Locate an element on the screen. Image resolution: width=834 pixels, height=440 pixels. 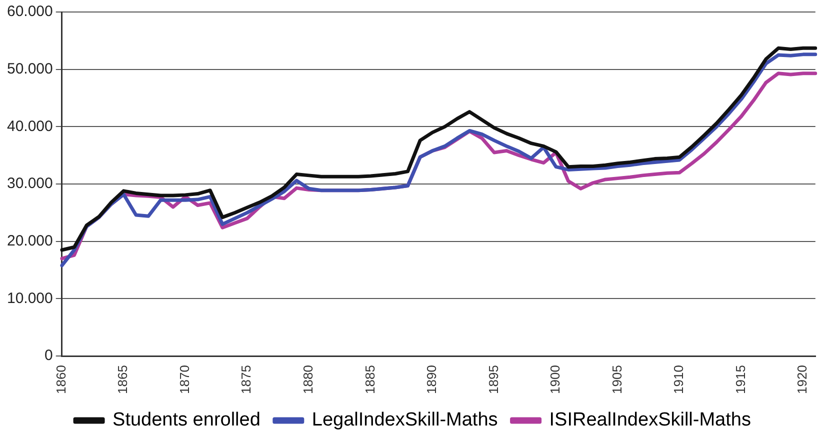
x-tick-label: 1890 is located at coordinates (432, 379).